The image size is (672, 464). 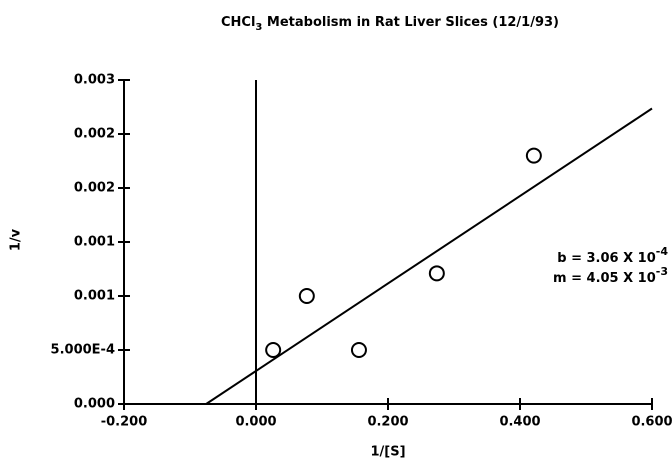 I want to click on x-tick-label: -0.200, so click(x=124, y=422).